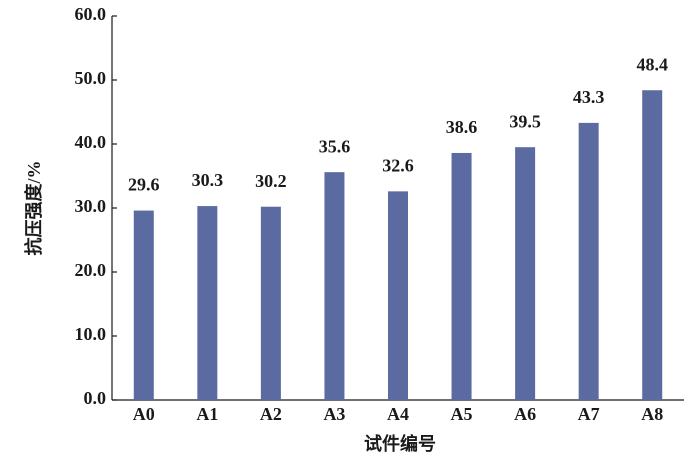 This screenshot has width=700, height=462. Describe the element at coordinates (33, 207) in the screenshot. I see `y-axis-label: 抗压强度/%` at that location.